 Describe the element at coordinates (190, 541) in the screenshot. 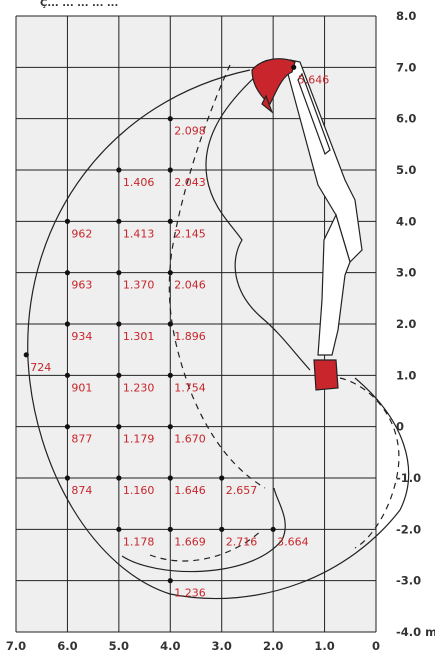

I see `load-label: 1.669` at that location.